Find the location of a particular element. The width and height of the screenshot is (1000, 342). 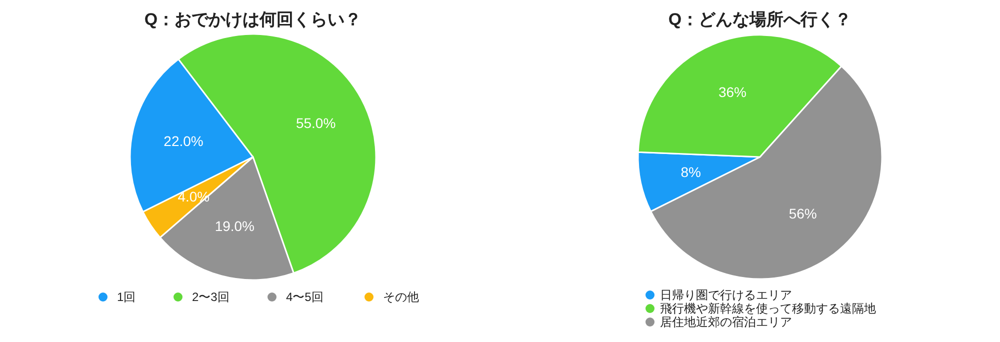

data-label: 22.0% is located at coordinates (184, 140).